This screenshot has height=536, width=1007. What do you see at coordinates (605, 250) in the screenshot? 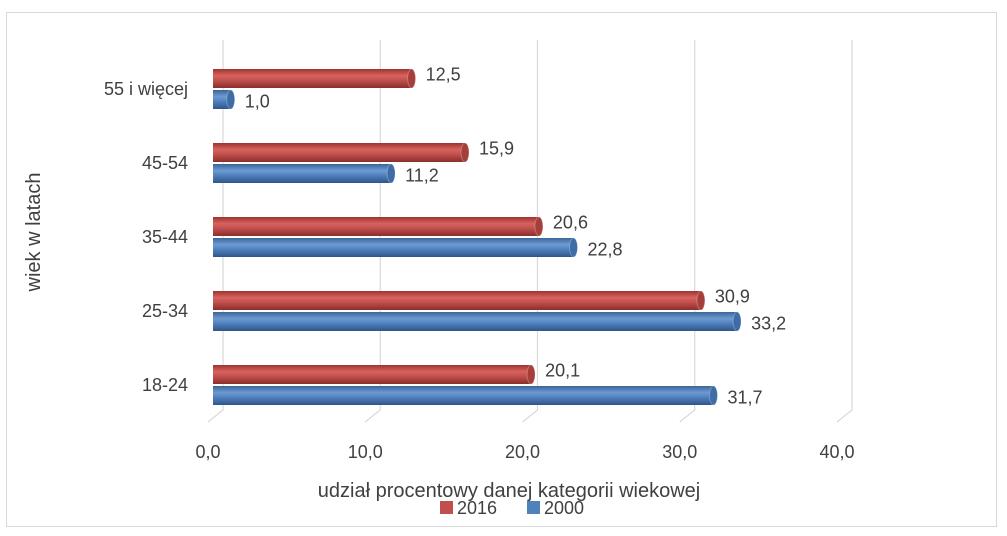
I see `data-label: 22,8` at bounding box center [605, 250].